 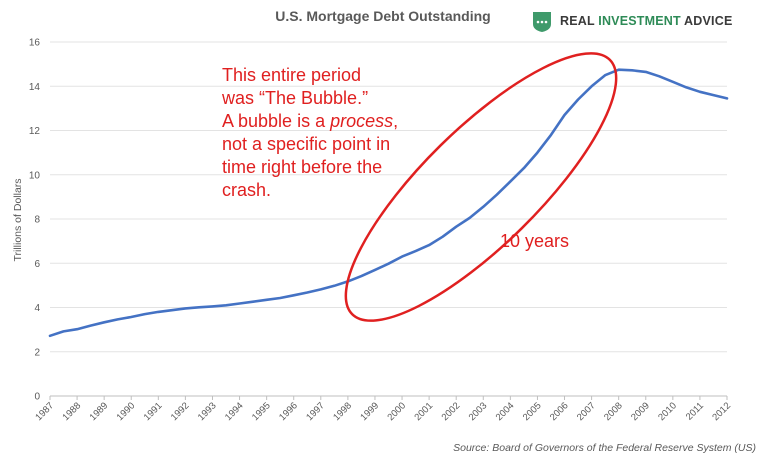 I want to click on y-tick-label: 16, so click(x=35, y=43).